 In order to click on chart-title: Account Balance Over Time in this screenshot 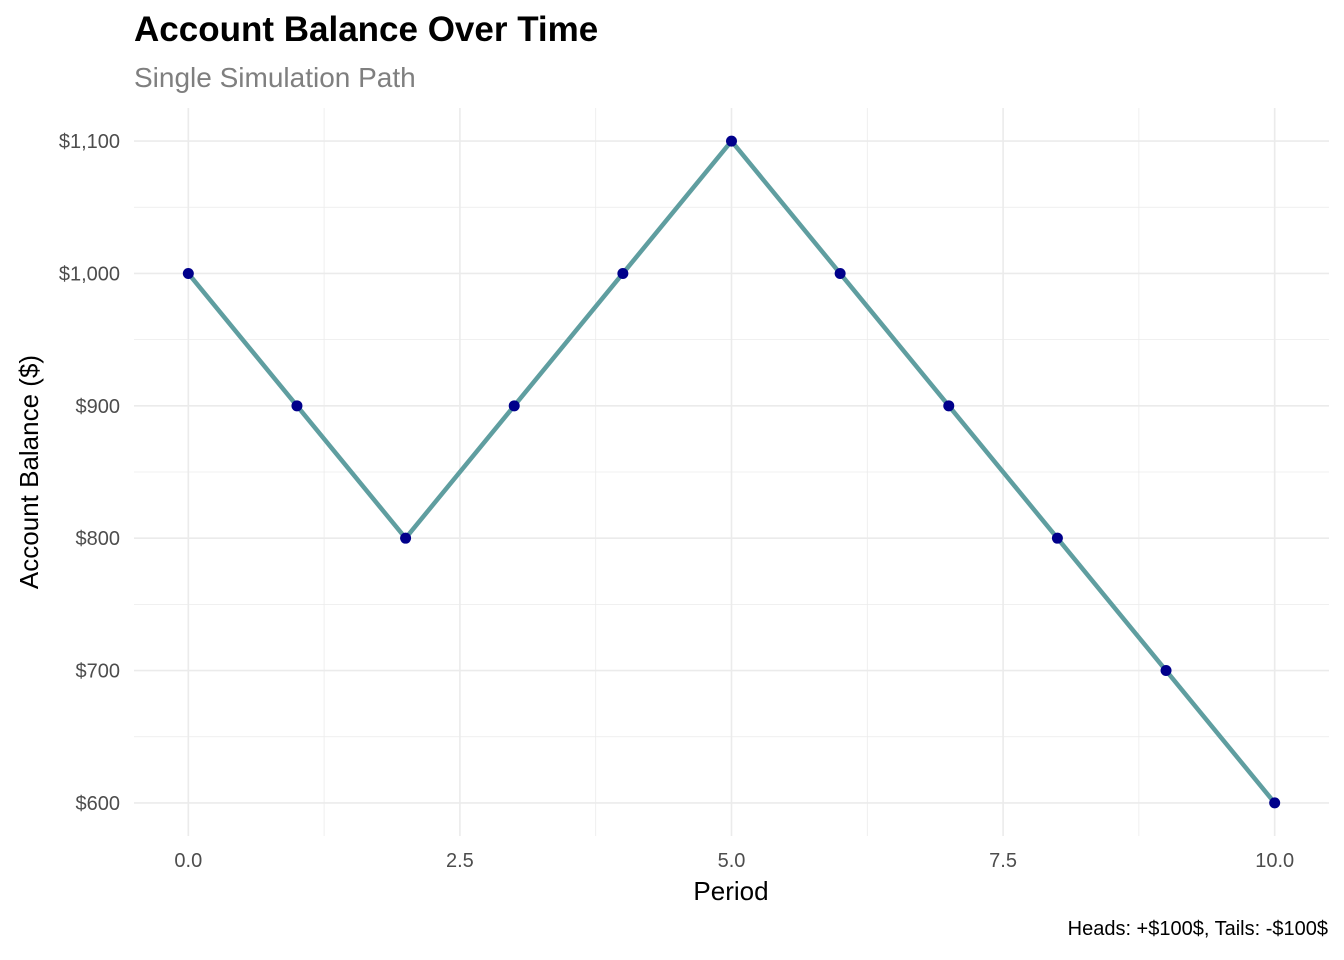, I will do `click(366, 29)`.